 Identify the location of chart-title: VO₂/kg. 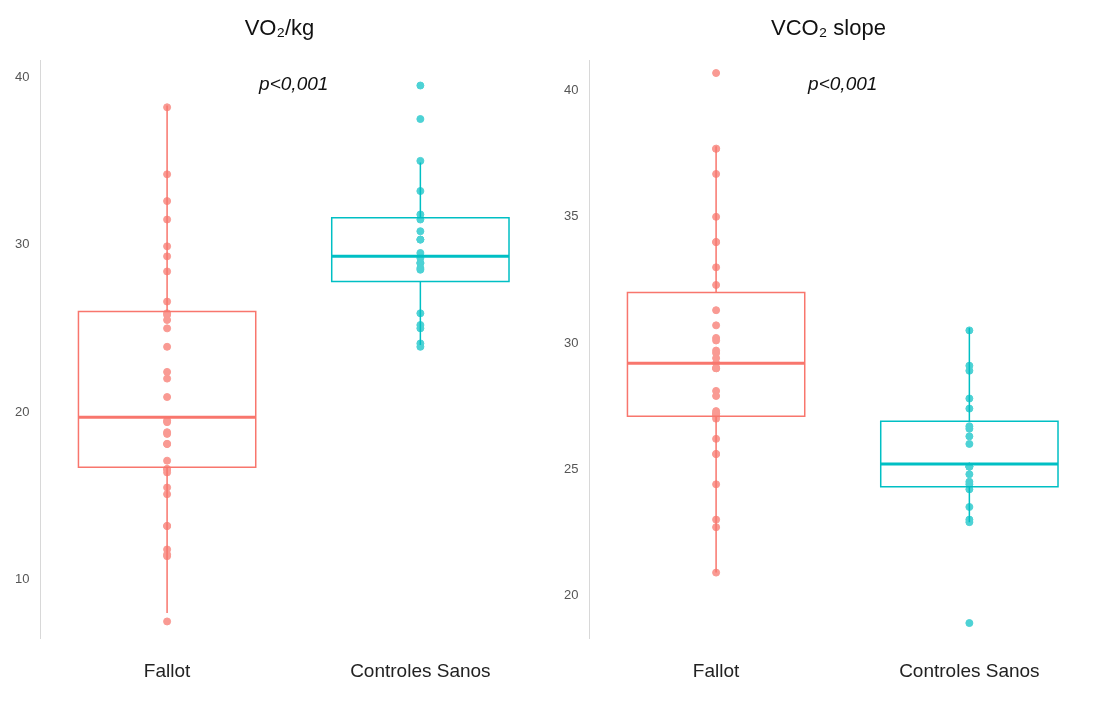
(279, 28).